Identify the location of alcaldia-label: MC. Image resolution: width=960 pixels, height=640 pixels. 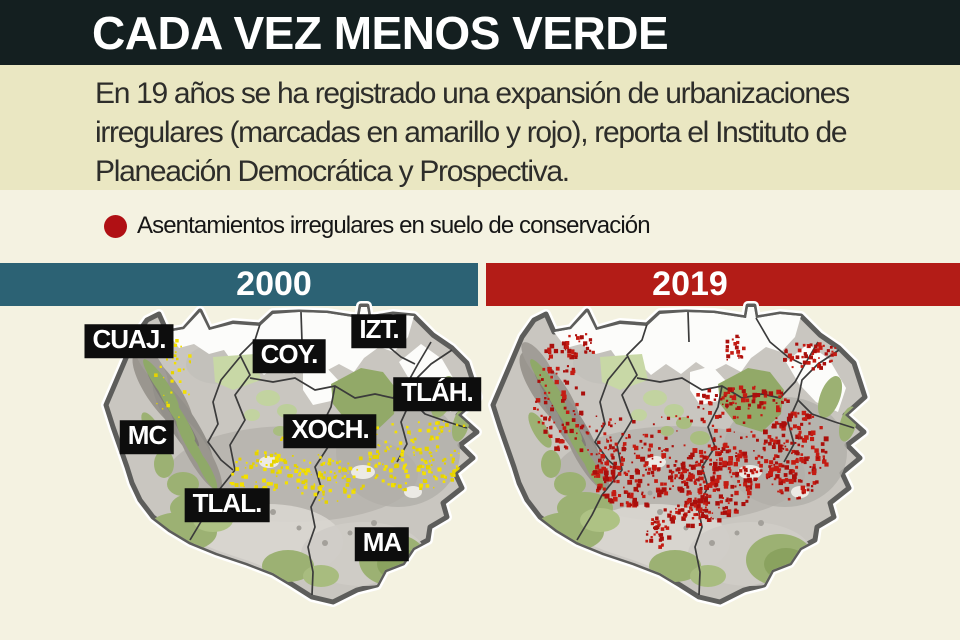
(147, 437).